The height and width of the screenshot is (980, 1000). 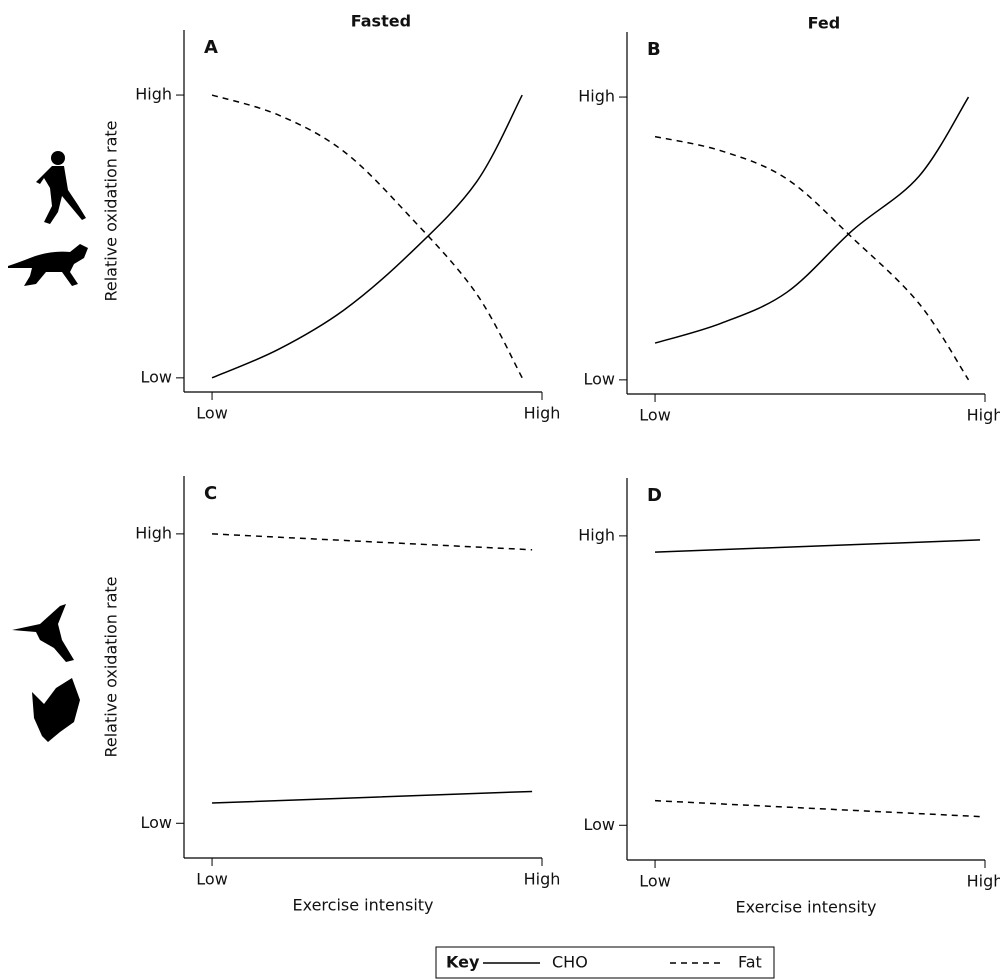 What do you see at coordinates (605, 962) in the screenshot?
I see `legend: Key CHO Fat` at bounding box center [605, 962].